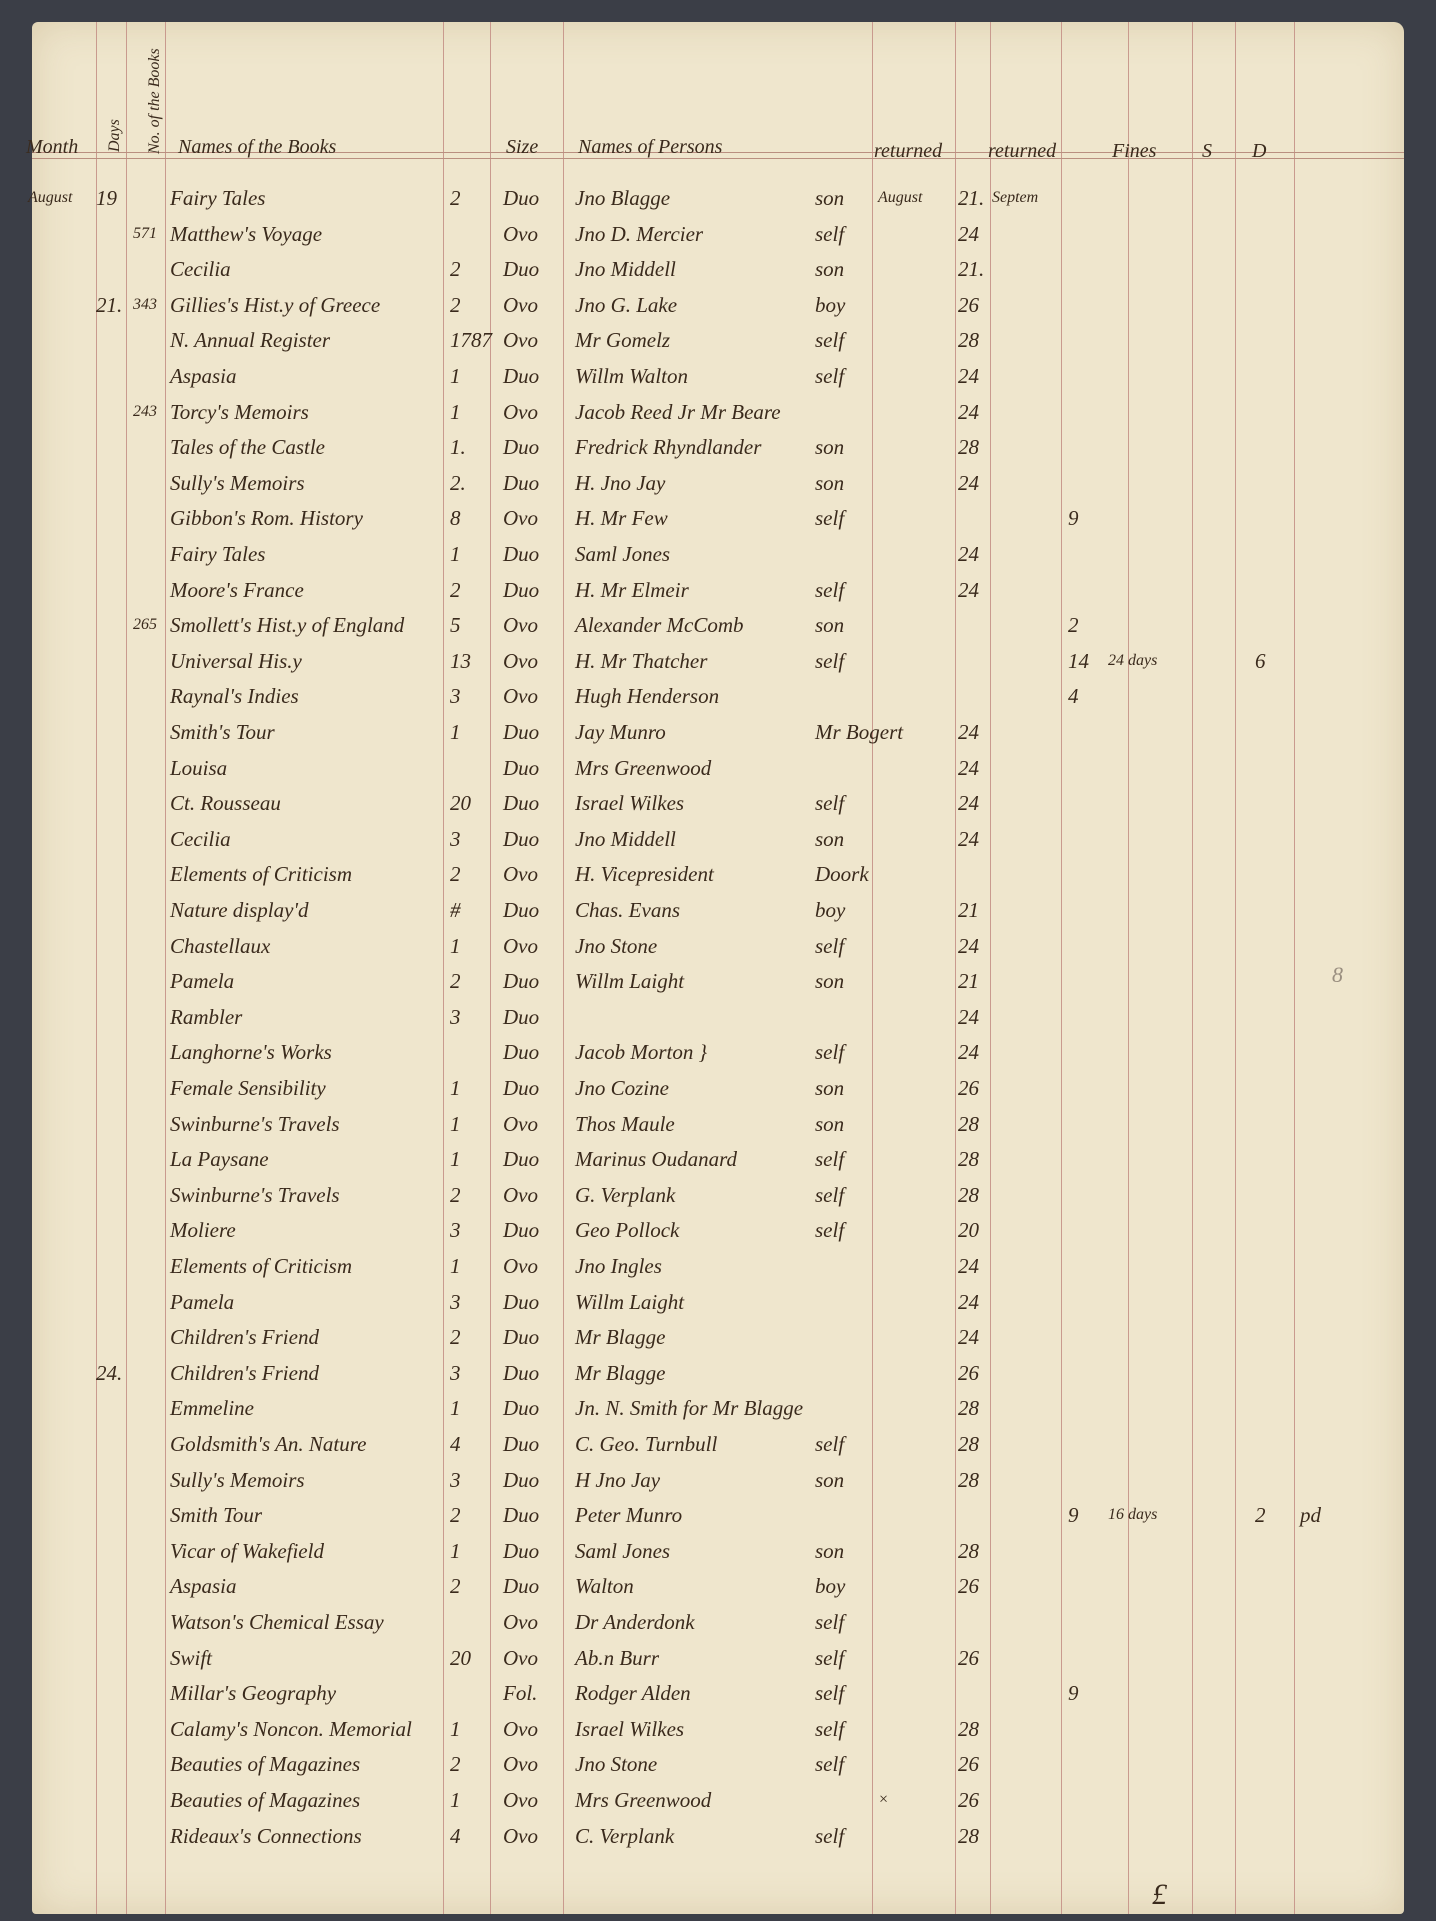  What do you see at coordinates (202, 1301) in the screenshot?
I see `cell-title: Pamela` at bounding box center [202, 1301].